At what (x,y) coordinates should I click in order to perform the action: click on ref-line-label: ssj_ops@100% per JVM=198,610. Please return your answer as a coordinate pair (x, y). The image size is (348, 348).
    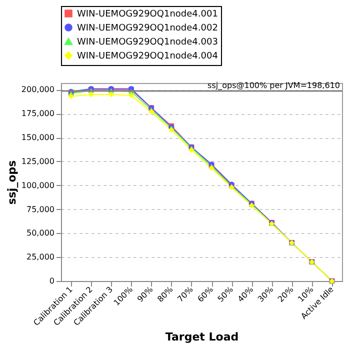
    Looking at the image, I should click on (274, 85).